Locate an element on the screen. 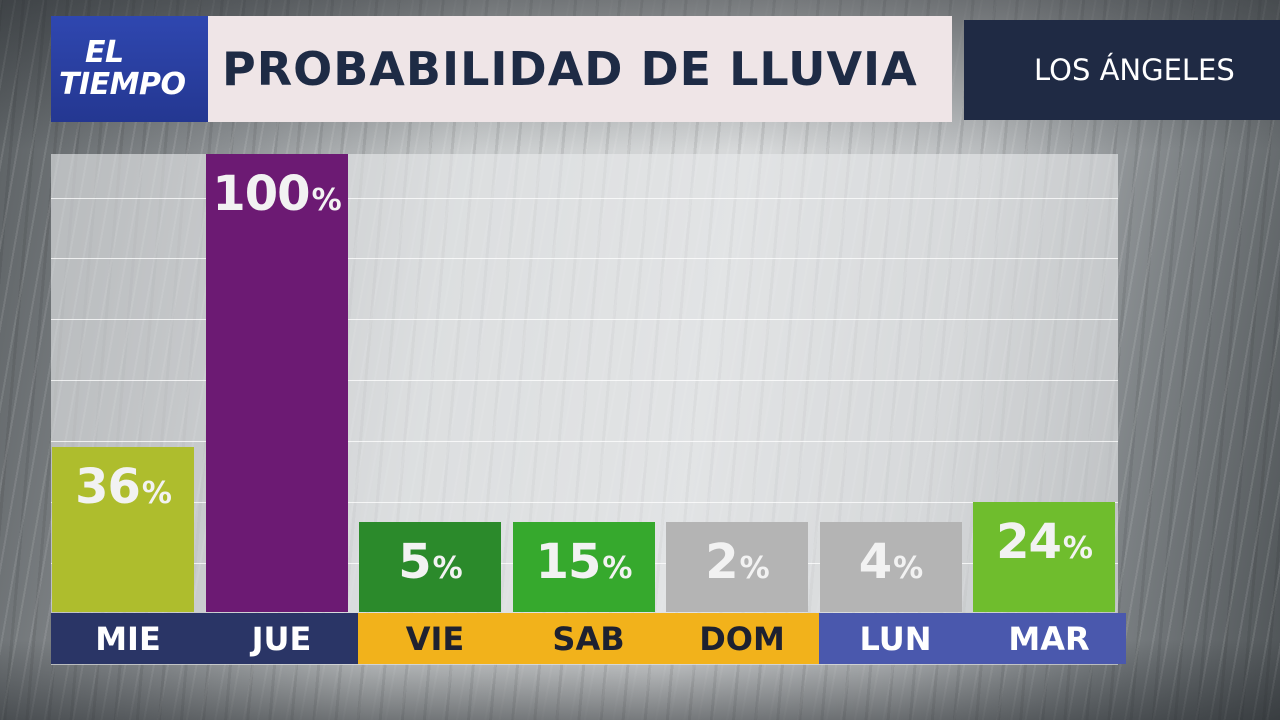 The width and height of the screenshot is (1280, 720). bar-value-label: 36% is located at coordinates (123, 487).